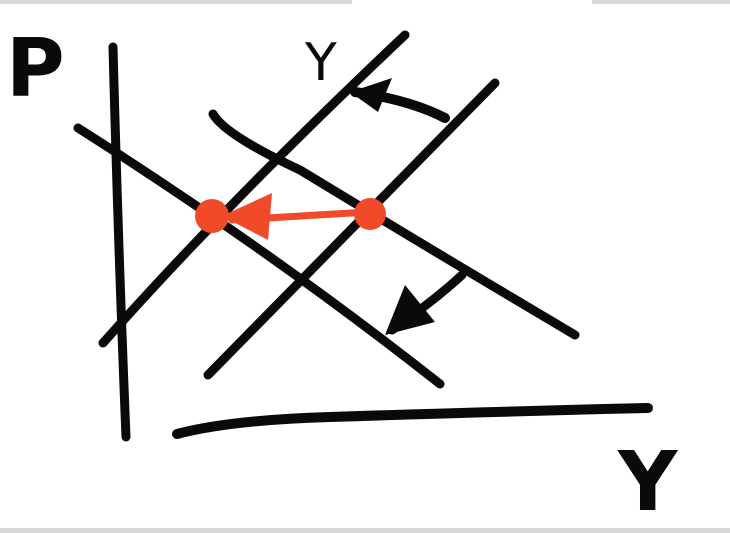 The width and height of the screenshot is (730, 533). What do you see at coordinates (371, 95) in the screenshot?
I see `shift-arrow-upper-head` at bounding box center [371, 95].